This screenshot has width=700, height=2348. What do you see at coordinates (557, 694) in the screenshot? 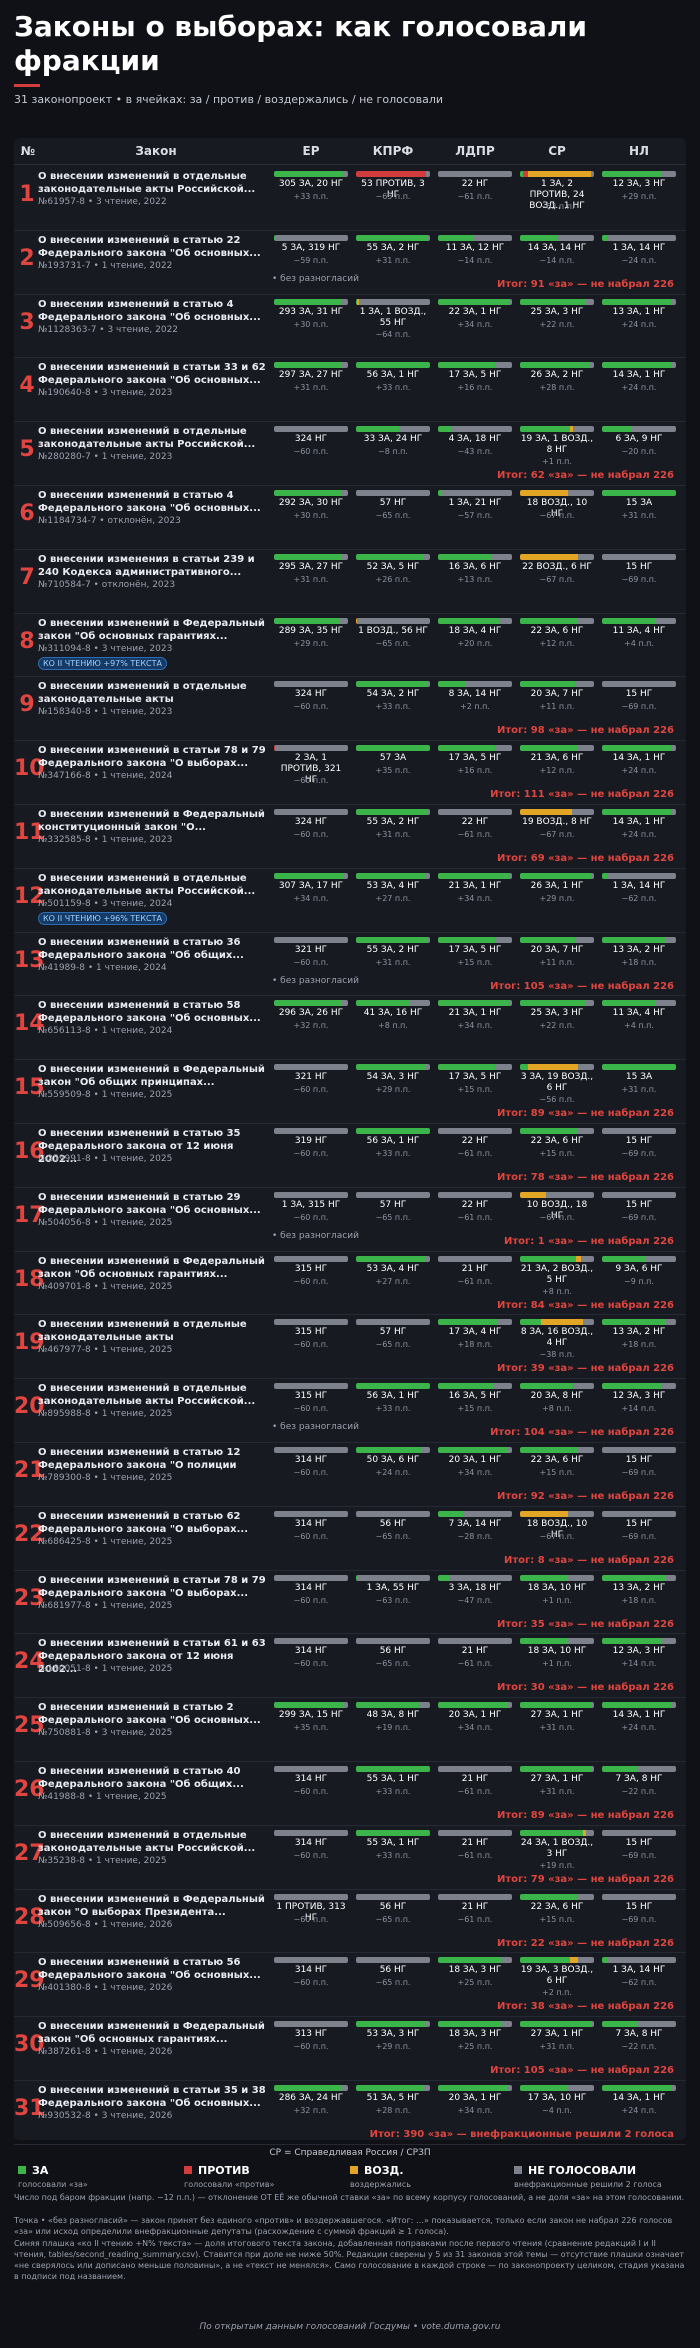
I see `vote-label: 20 ЗА, 7 НГ` at bounding box center [557, 694].